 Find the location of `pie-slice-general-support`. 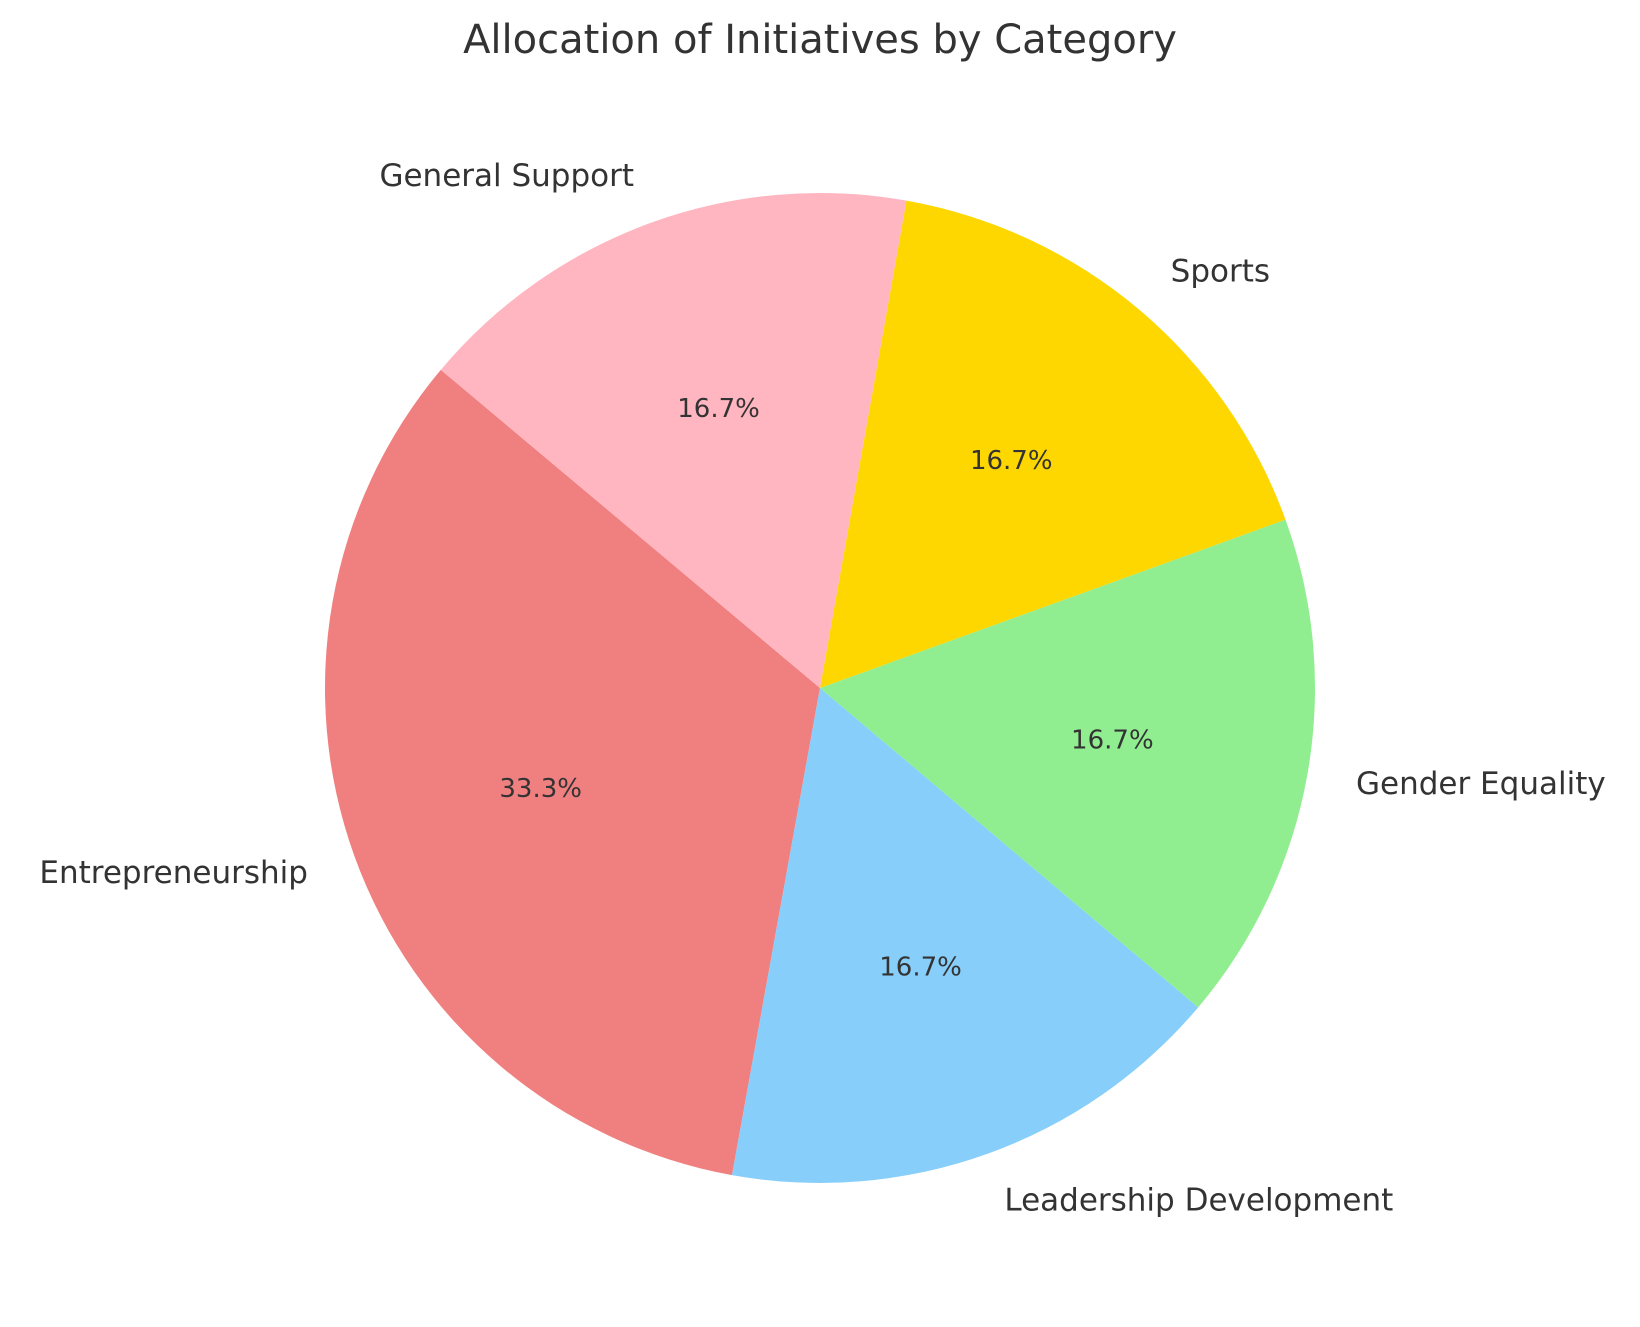

pie-slice-general-support is located at coordinates (673, 440).